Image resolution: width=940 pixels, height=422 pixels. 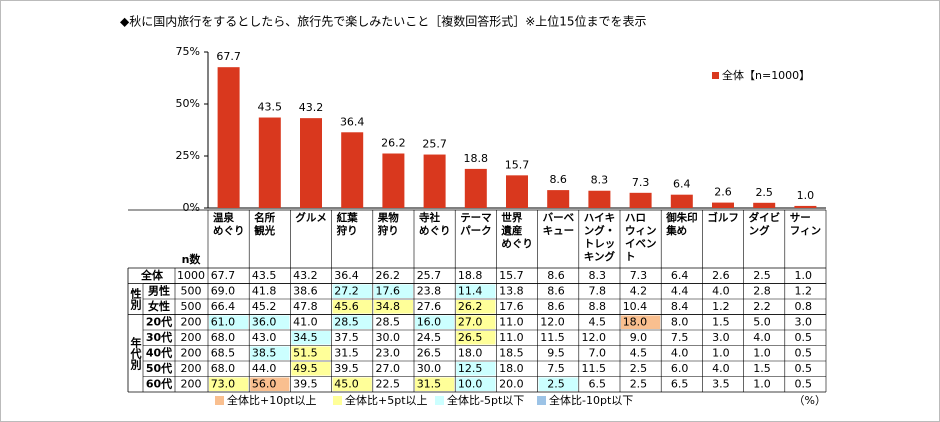 What do you see at coordinates (159, 368) in the screenshot?
I see `row-label: 50代` at bounding box center [159, 368].